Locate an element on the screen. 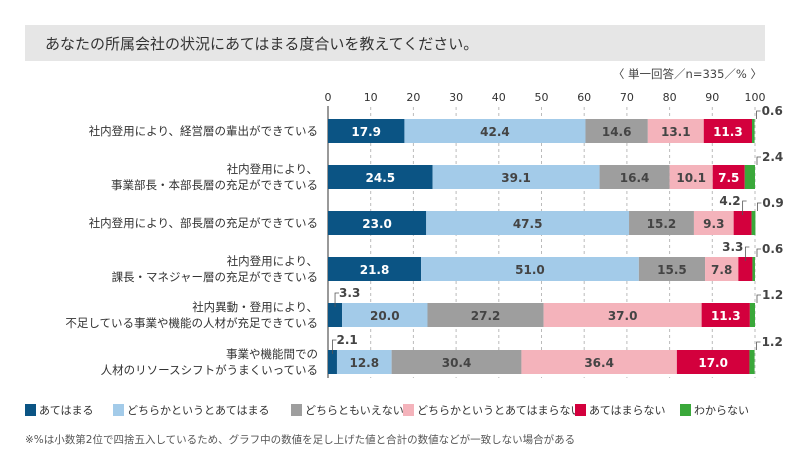 The height and width of the screenshot is (473, 790). data-label: 37.0 is located at coordinates (623, 316).